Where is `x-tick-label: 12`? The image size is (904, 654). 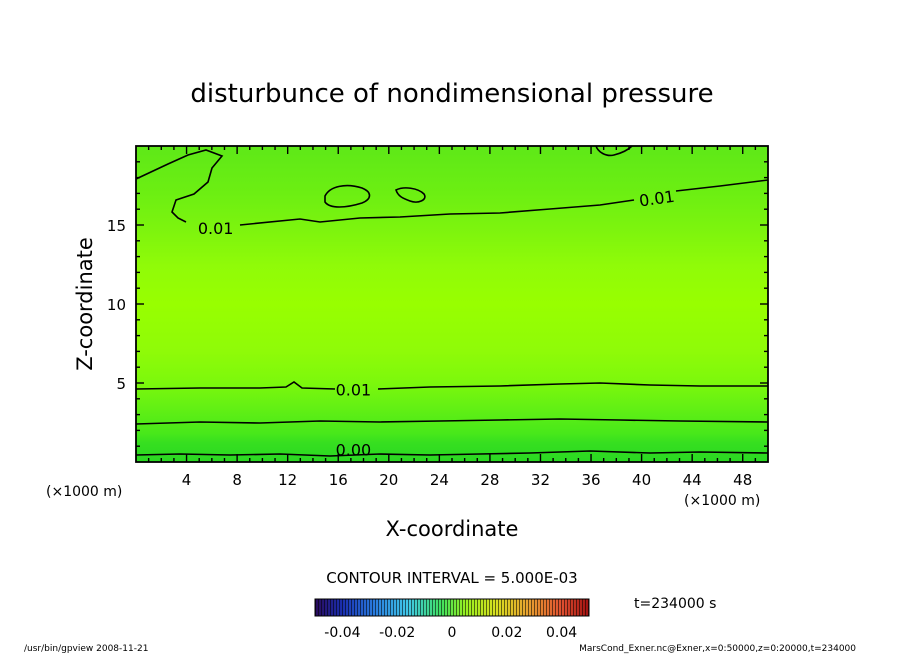 x-tick-label: 12 is located at coordinates (287, 480).